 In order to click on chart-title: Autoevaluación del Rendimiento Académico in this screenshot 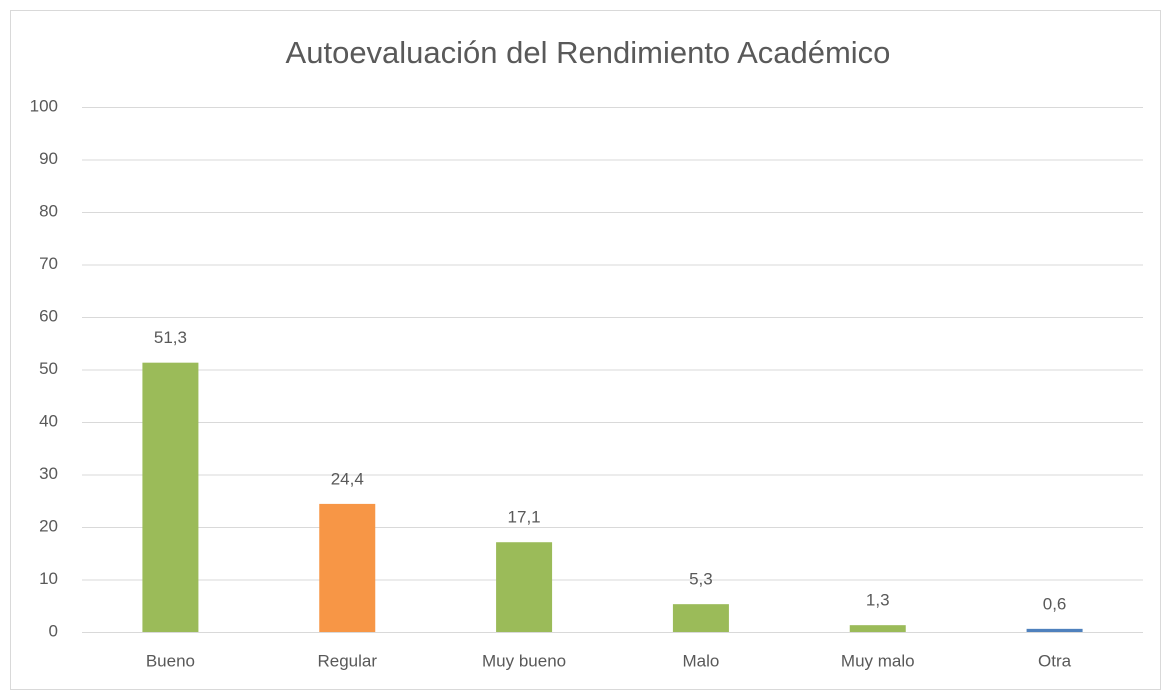, I will do `click(588, 52)`.